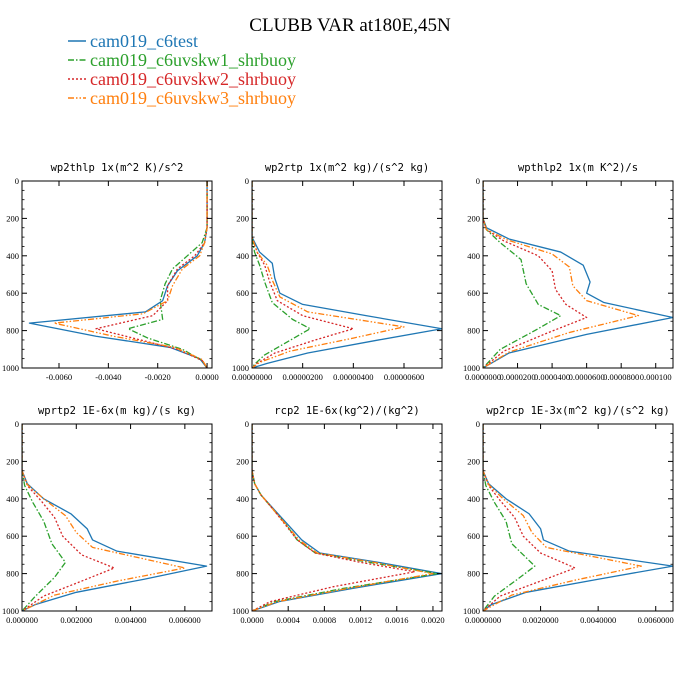  I want to click on x-tick-label: 0.0008, so click(324, 620).